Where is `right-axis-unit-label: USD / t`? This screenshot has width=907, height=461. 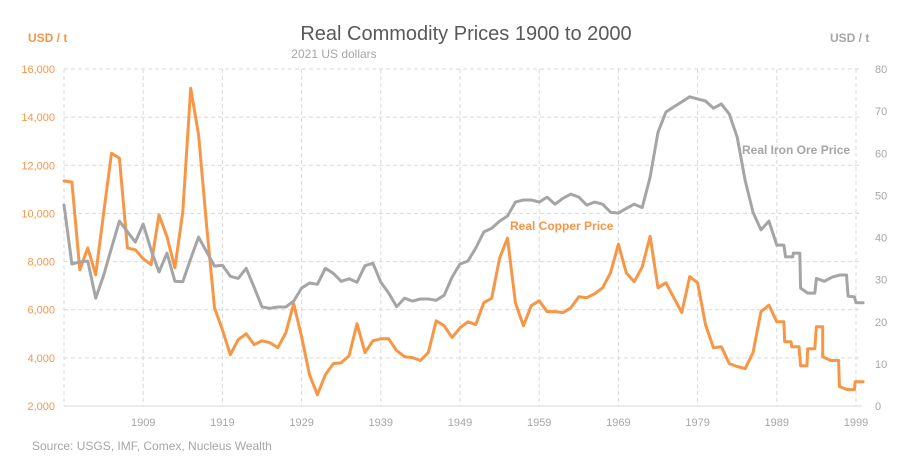 right-axis-unit-label: USD / t is located at coordinates (849, 38).